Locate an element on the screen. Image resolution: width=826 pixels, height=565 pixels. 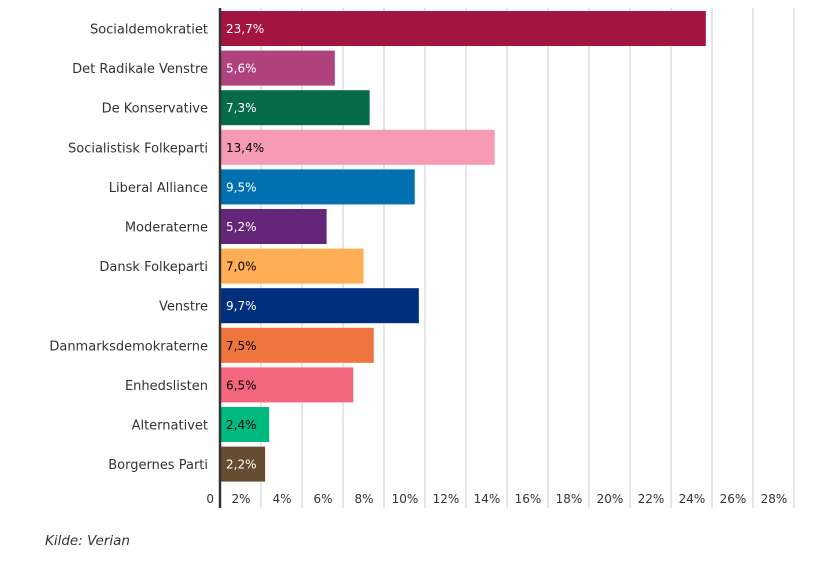
x-tick-label: 26% is located at coordinates (733, 499).